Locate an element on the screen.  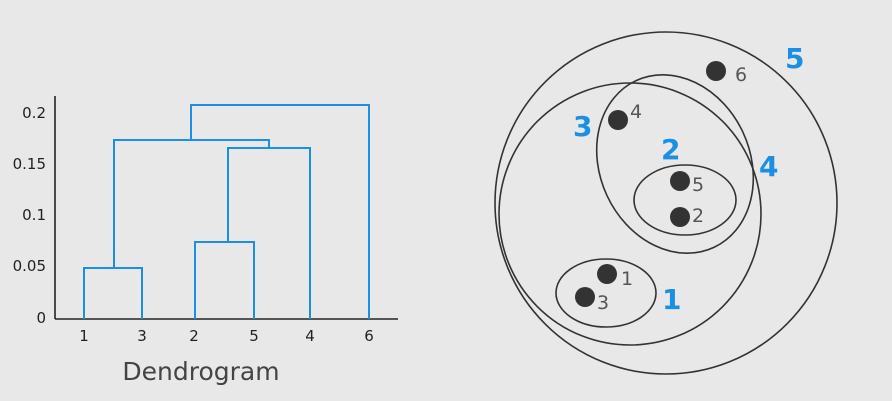
leaf-label: 4 is located at coordinates (310, 336).